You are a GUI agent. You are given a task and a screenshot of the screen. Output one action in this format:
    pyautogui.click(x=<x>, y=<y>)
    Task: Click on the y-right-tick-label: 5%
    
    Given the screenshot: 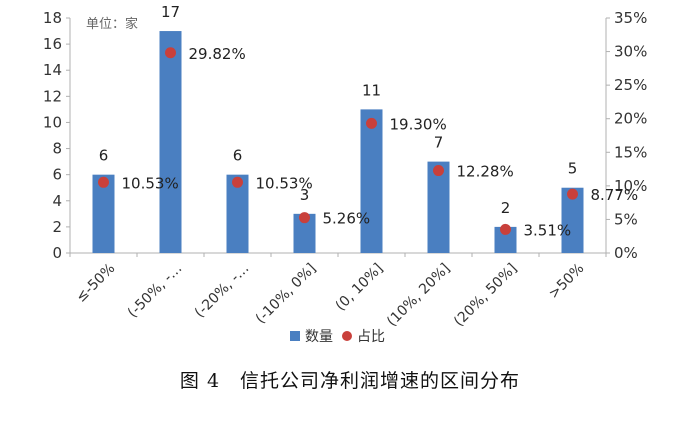 What is the action you would take?
    pyautogui.click(x=626, y=219)
    